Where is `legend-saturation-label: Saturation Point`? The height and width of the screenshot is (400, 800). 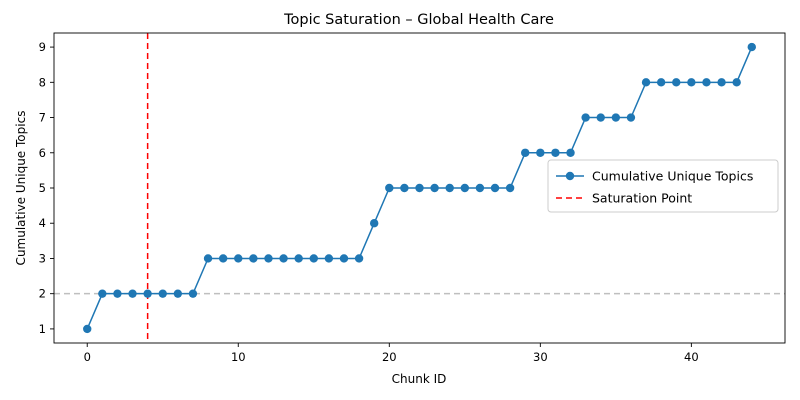 legend-saturation-label: Saturation Point is located at coordinates (642, 198).